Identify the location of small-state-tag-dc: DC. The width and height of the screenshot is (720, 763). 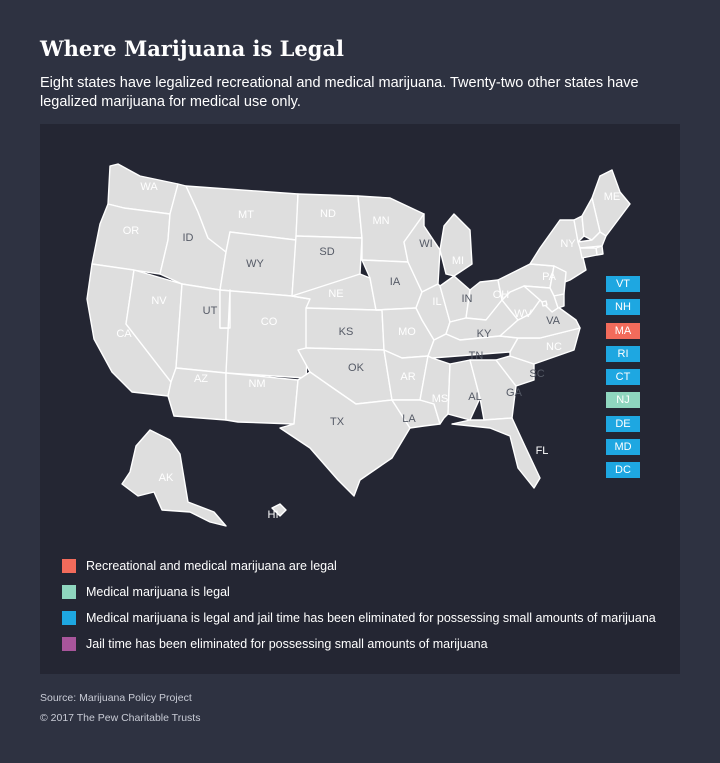
(623, 470).